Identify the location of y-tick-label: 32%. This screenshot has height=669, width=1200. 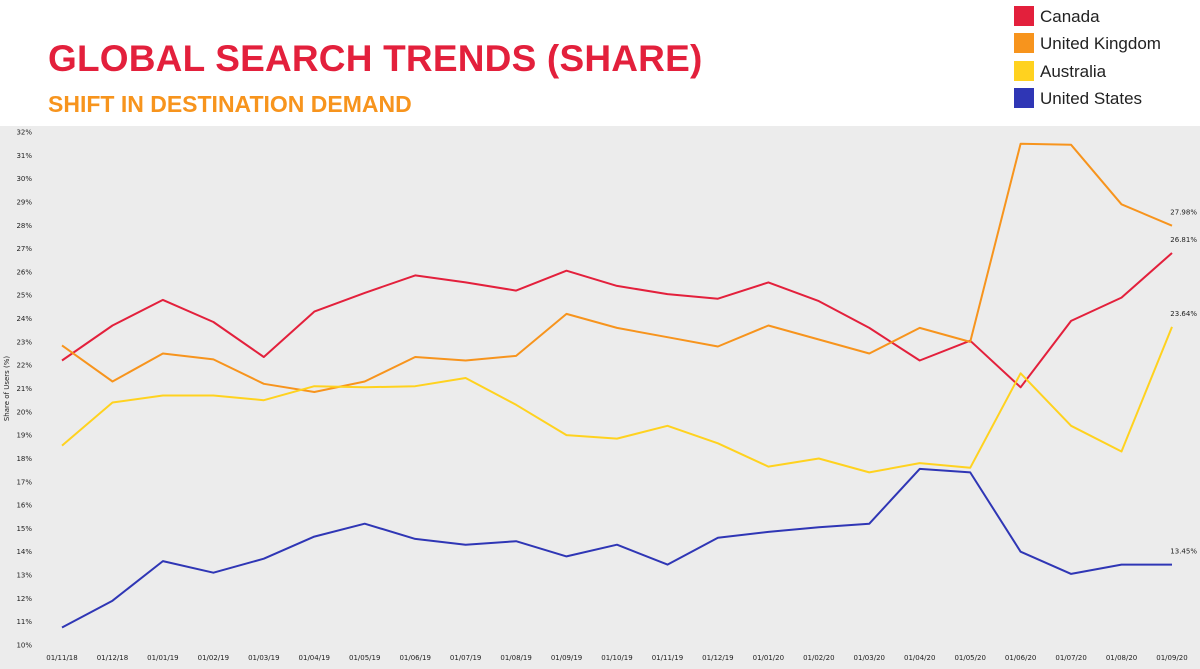
(24, 133).